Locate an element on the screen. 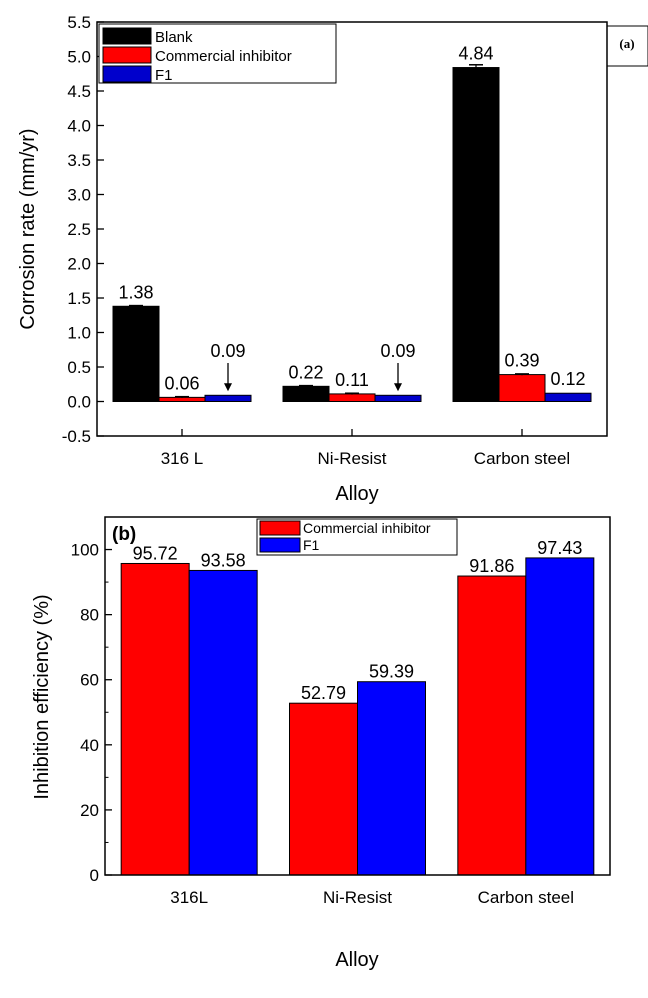 This screenshot has width=648, height=998. panel-a-x-axis-title: Alloy is located at coordinates (356, 494).